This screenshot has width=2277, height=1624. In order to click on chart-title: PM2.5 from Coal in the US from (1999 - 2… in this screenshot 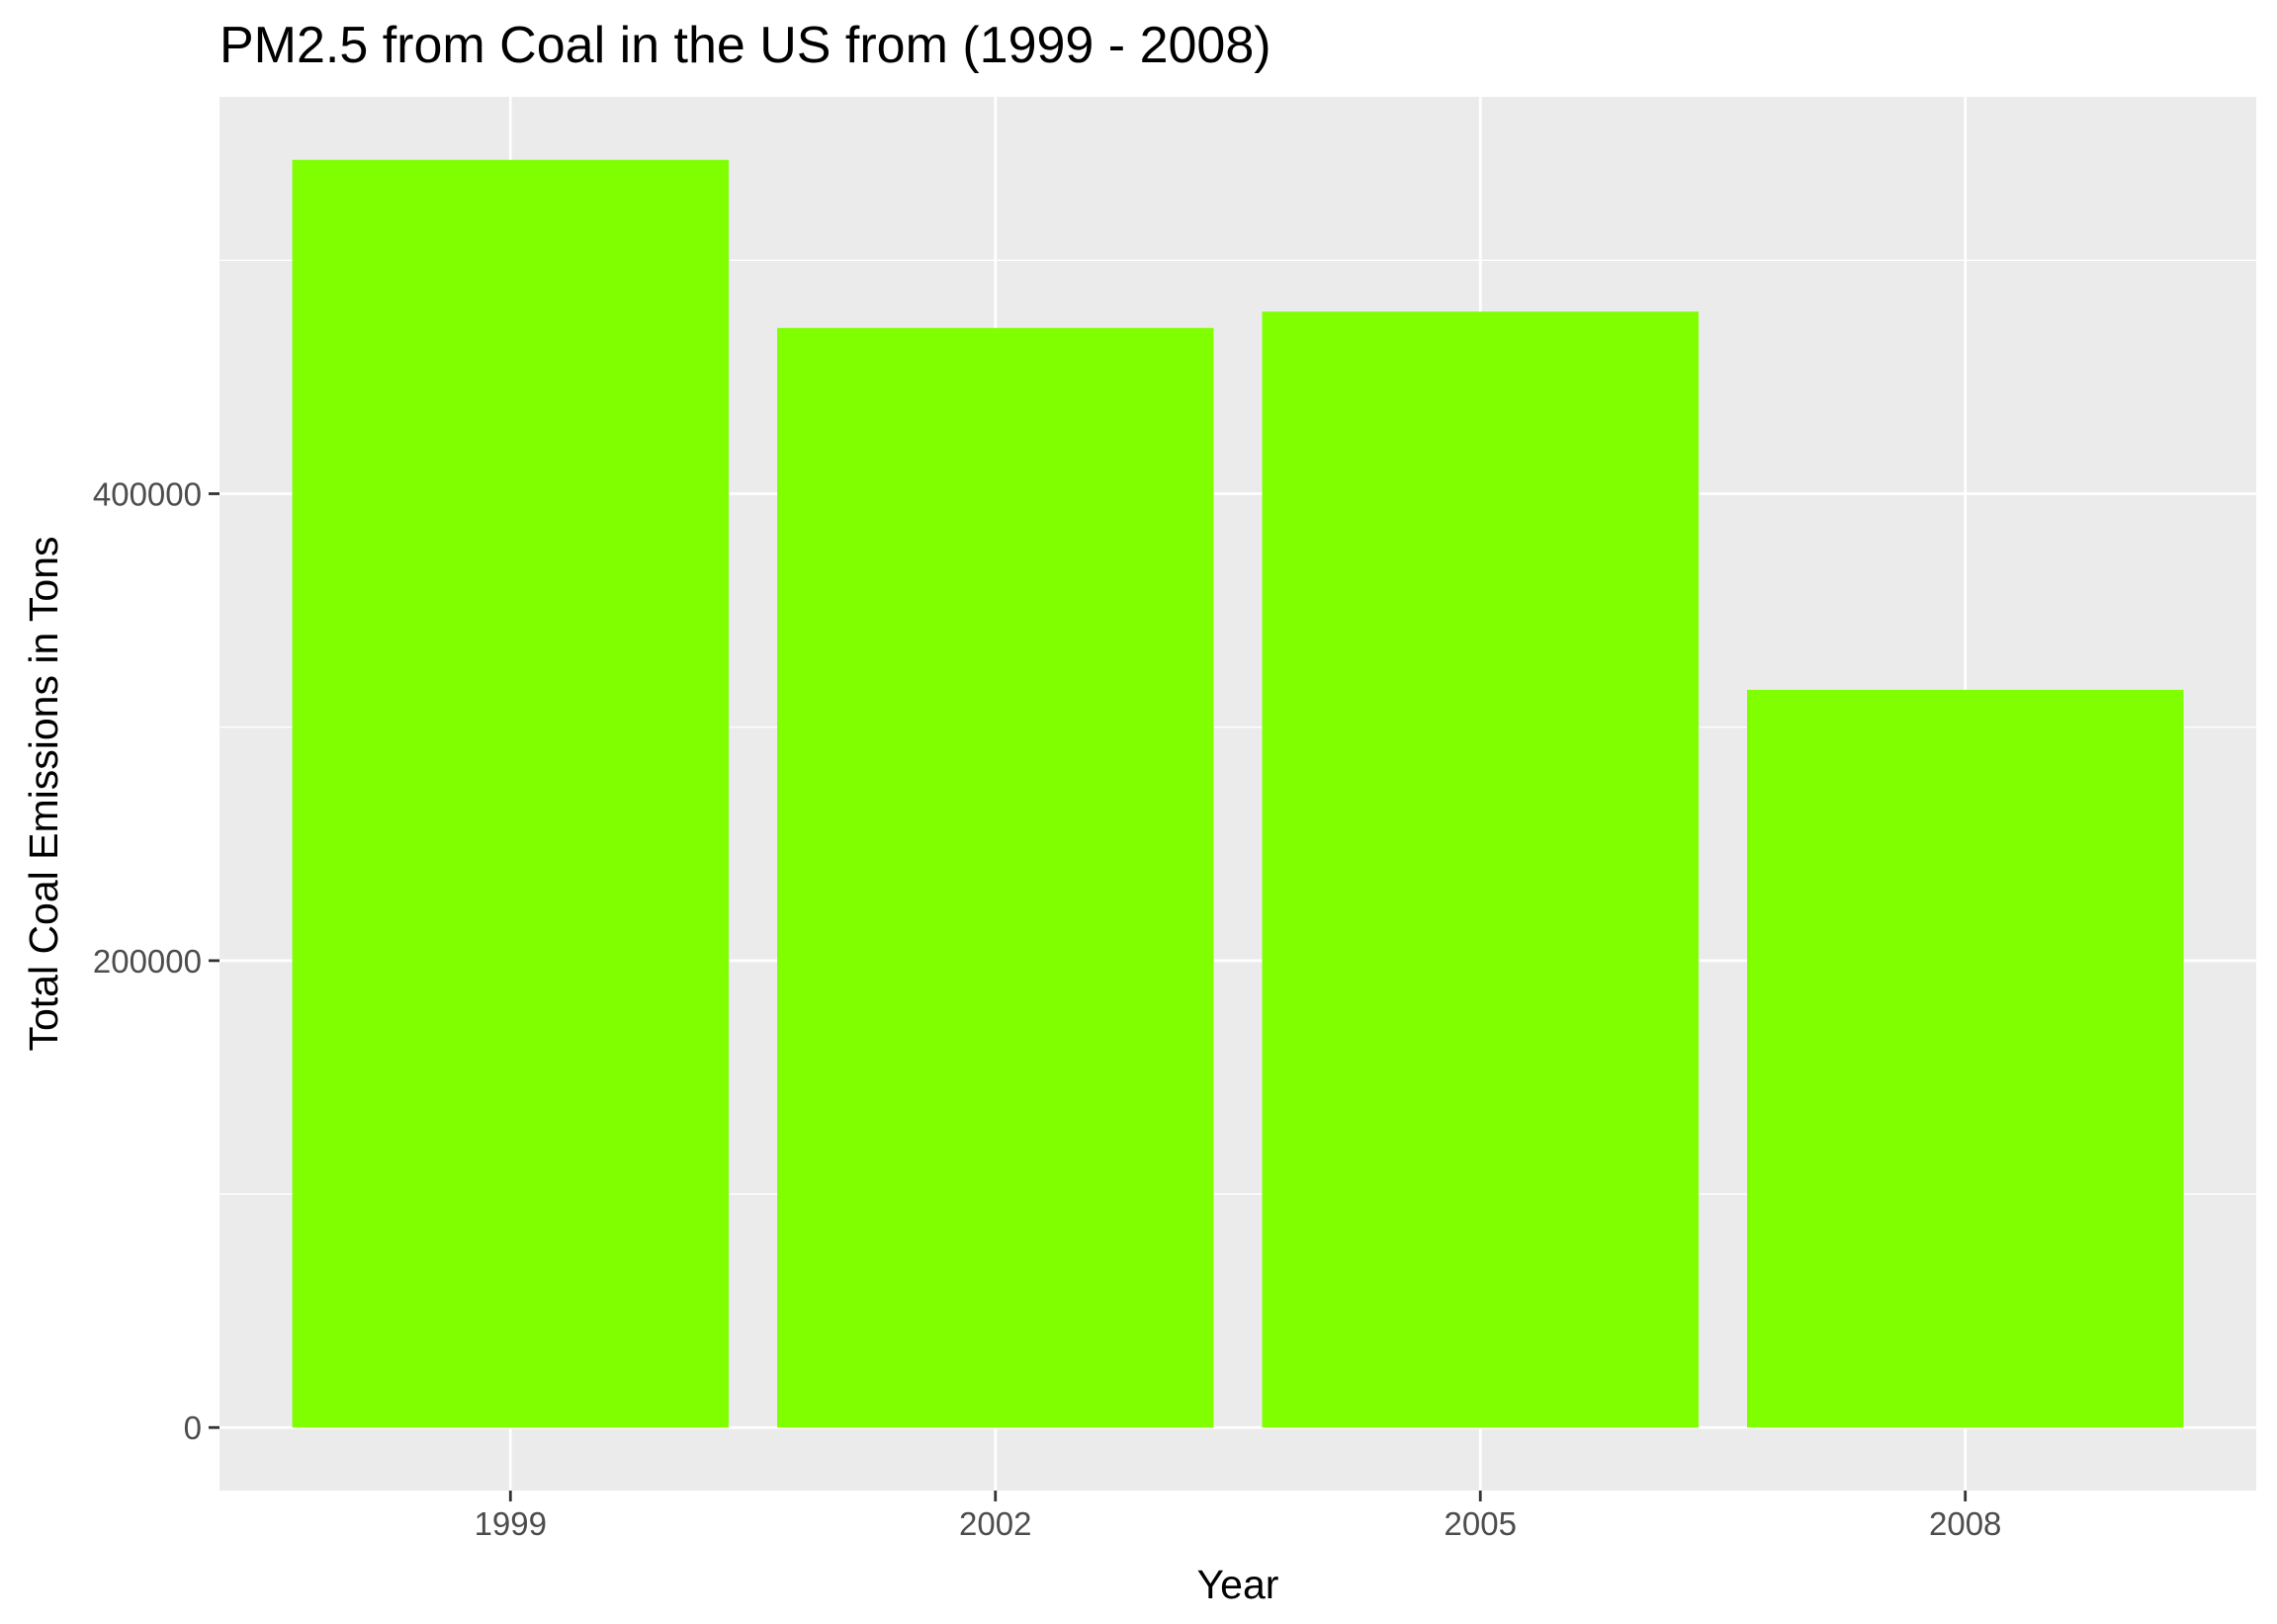, I will do `click(745, 45)`.